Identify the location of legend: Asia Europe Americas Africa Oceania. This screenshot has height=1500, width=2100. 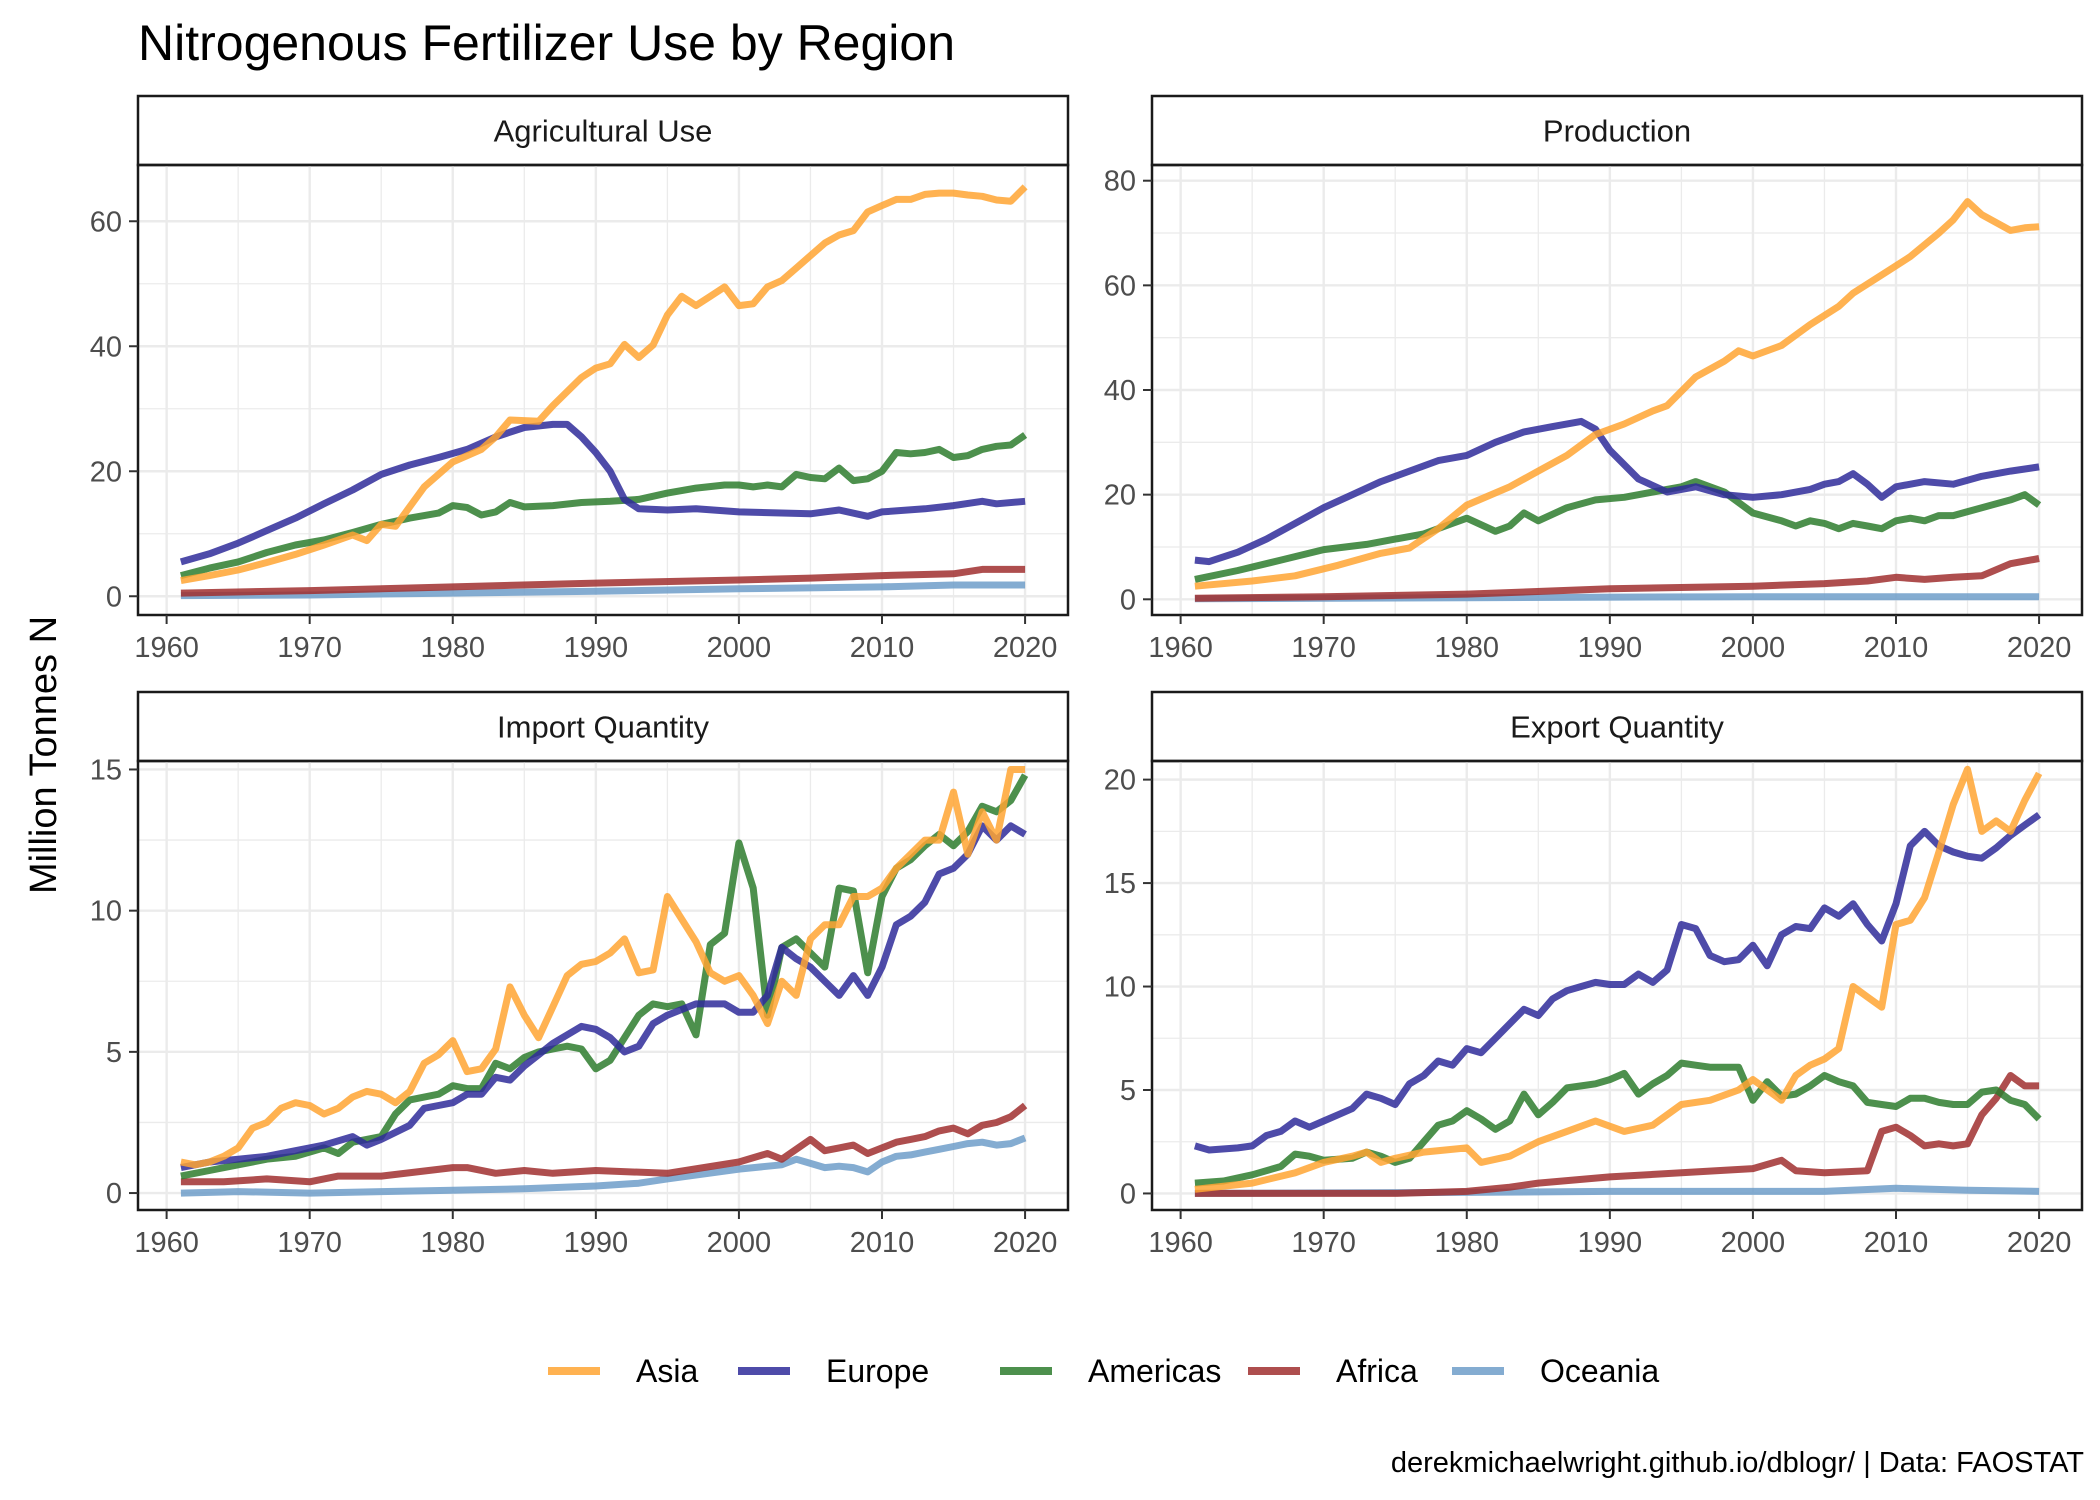
(1103, 1371).